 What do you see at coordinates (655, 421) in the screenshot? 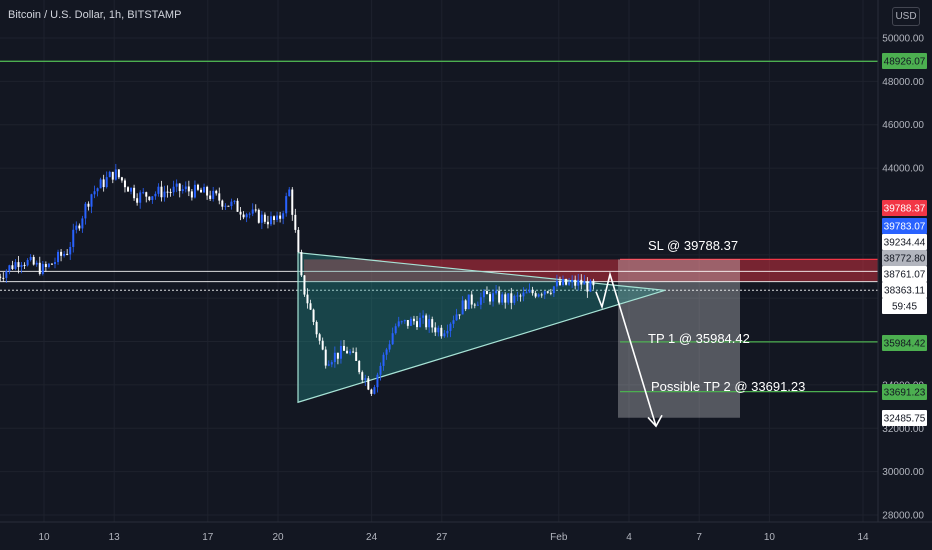
I see `projection-arrowhead` at bounding box center [655, 421].